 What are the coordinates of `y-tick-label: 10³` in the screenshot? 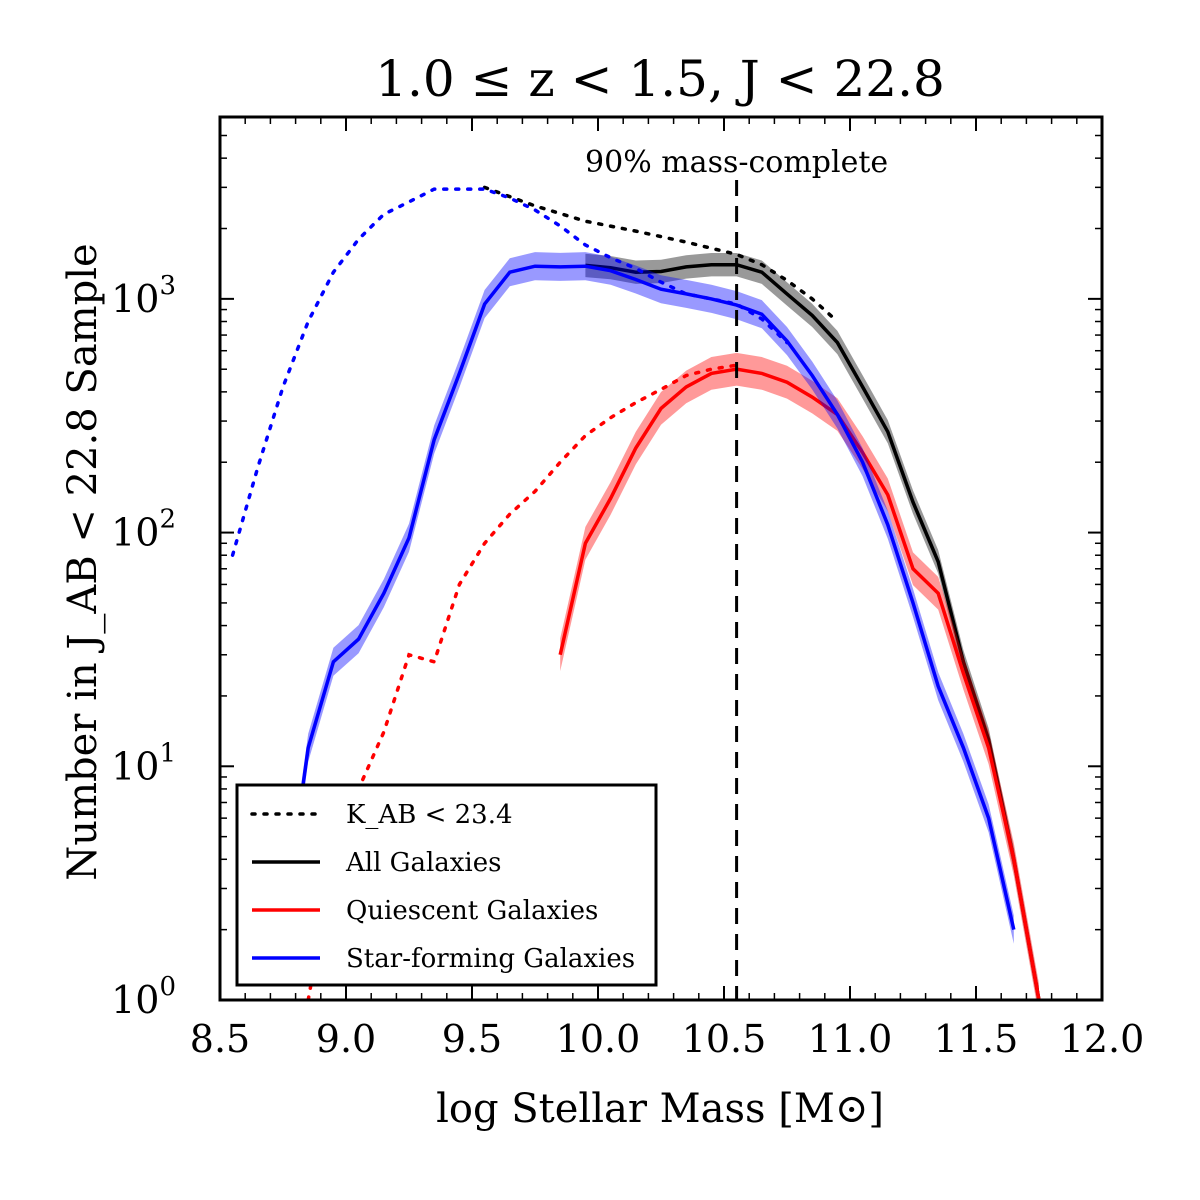 It's located at (143, 296).